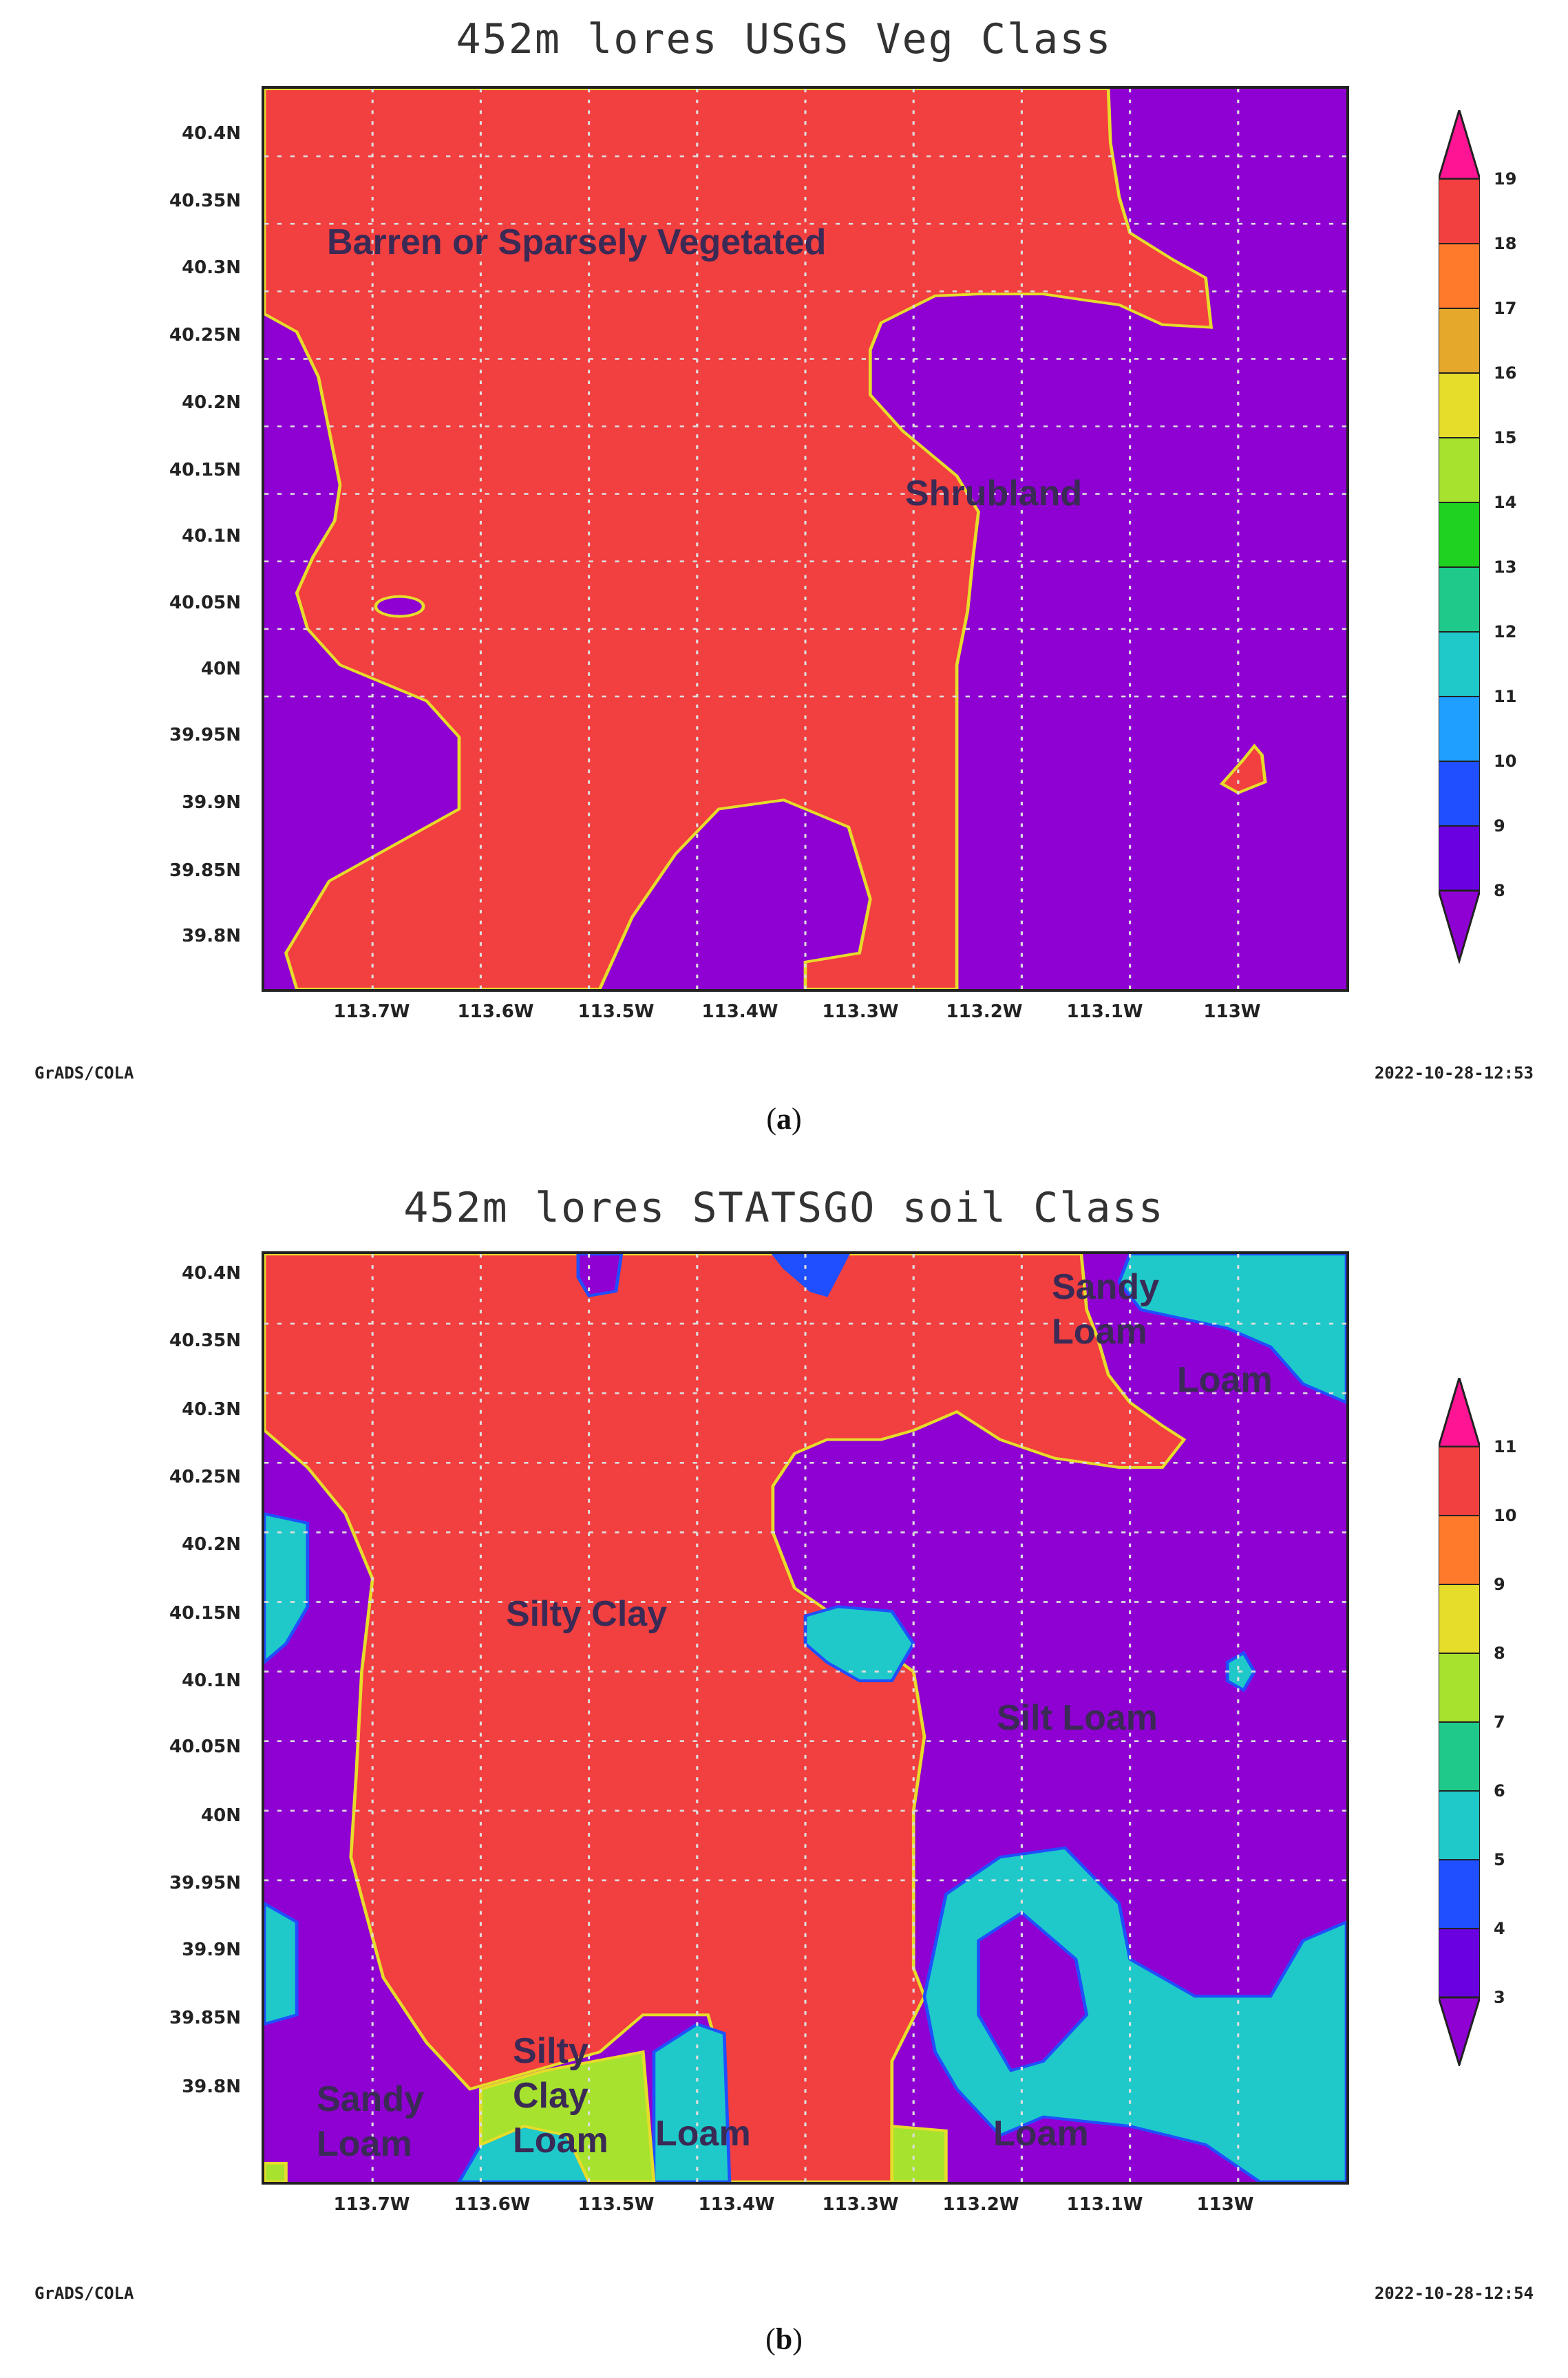 The height and width of the screenshot is (2378, 1568). What do you see at coordinates (1104, 2204) in the screenshot?
I see `panel-b-xtick: 113.1W` at bounding box center [1104, 2204].